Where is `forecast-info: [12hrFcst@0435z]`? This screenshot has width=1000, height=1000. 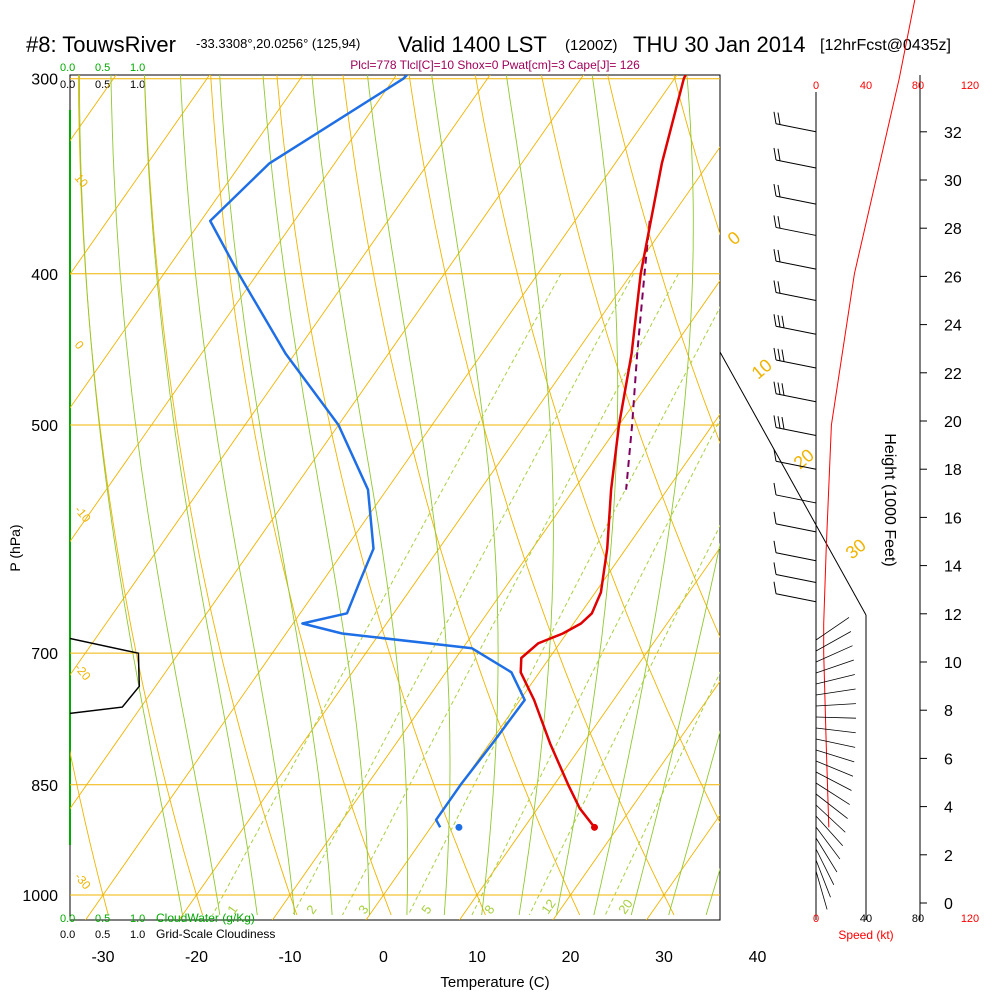 forecast-info: [12hrFcst@0435z] is located at coordinates (885, 45).